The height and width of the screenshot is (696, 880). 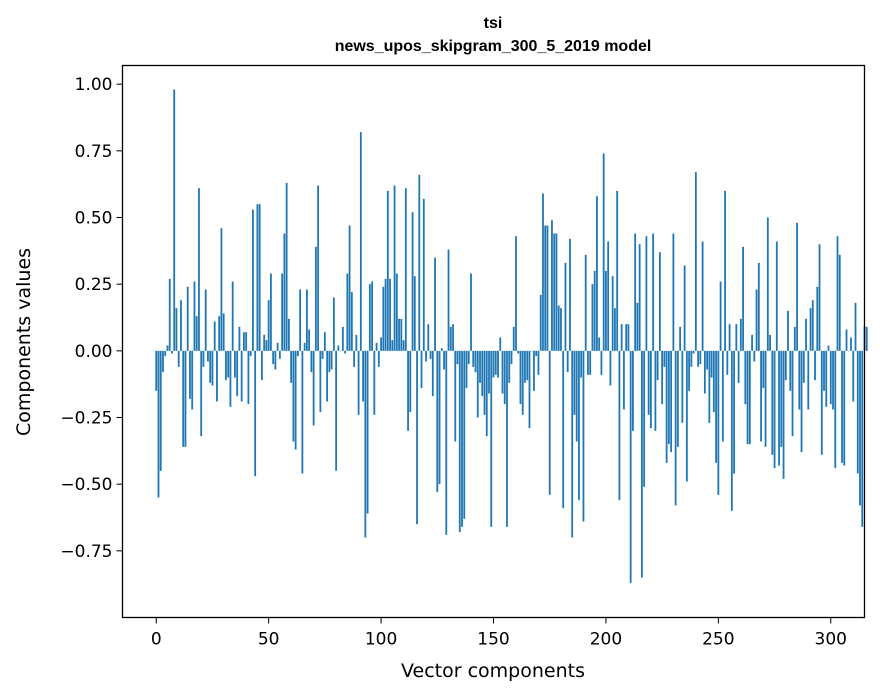 I want to click on y-tick-label: −0.25, so click(x=86, y=419).